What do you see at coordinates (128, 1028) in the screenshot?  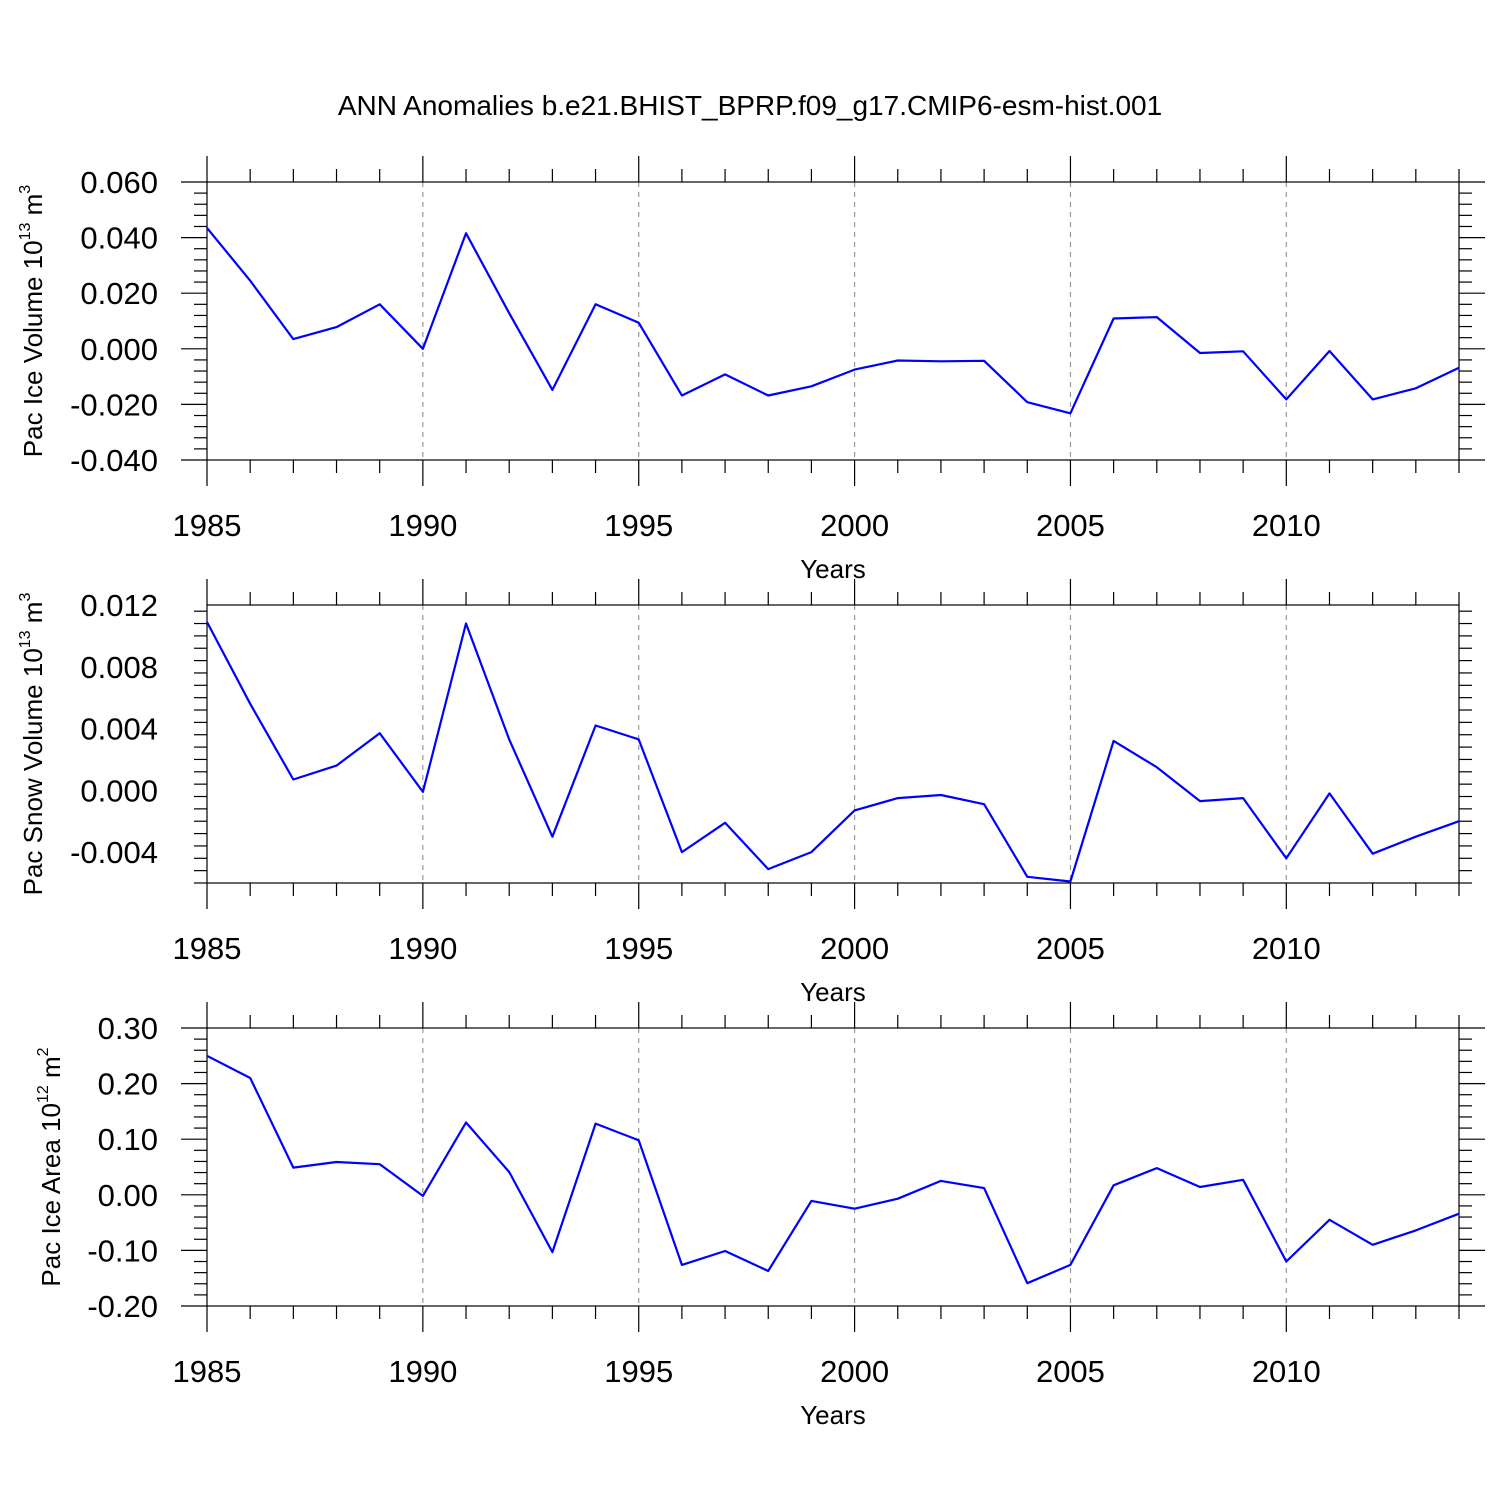 I see `y-tick-label: 0.30` at bounding box center [128, 1028].